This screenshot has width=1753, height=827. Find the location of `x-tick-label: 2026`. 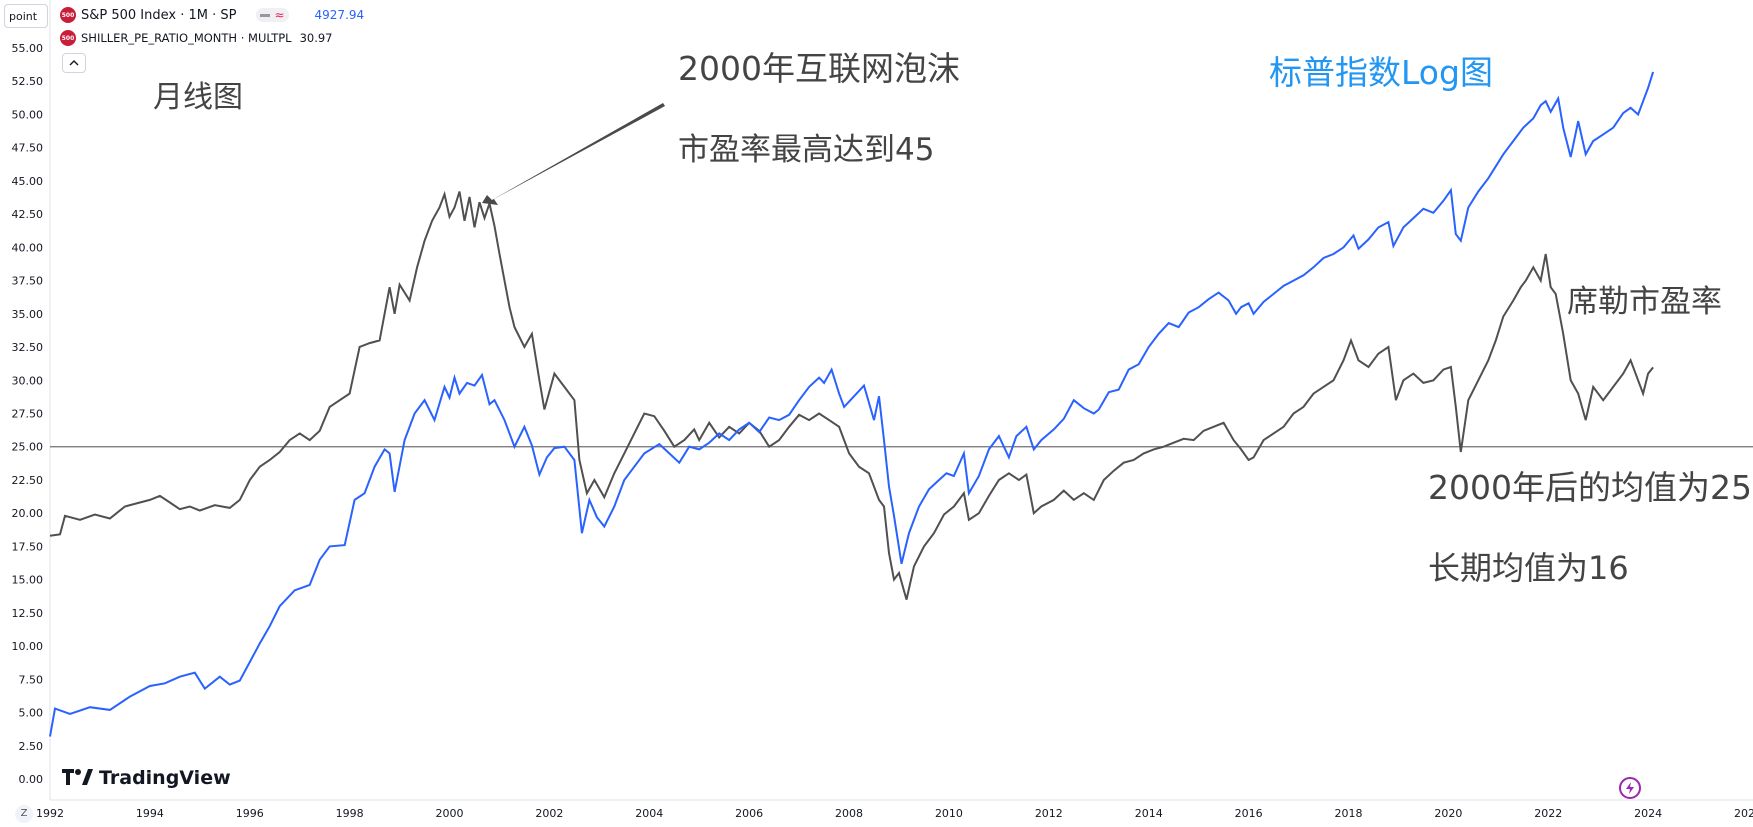

x-tick-label: 2026 is located at coordinates (1743, 813).